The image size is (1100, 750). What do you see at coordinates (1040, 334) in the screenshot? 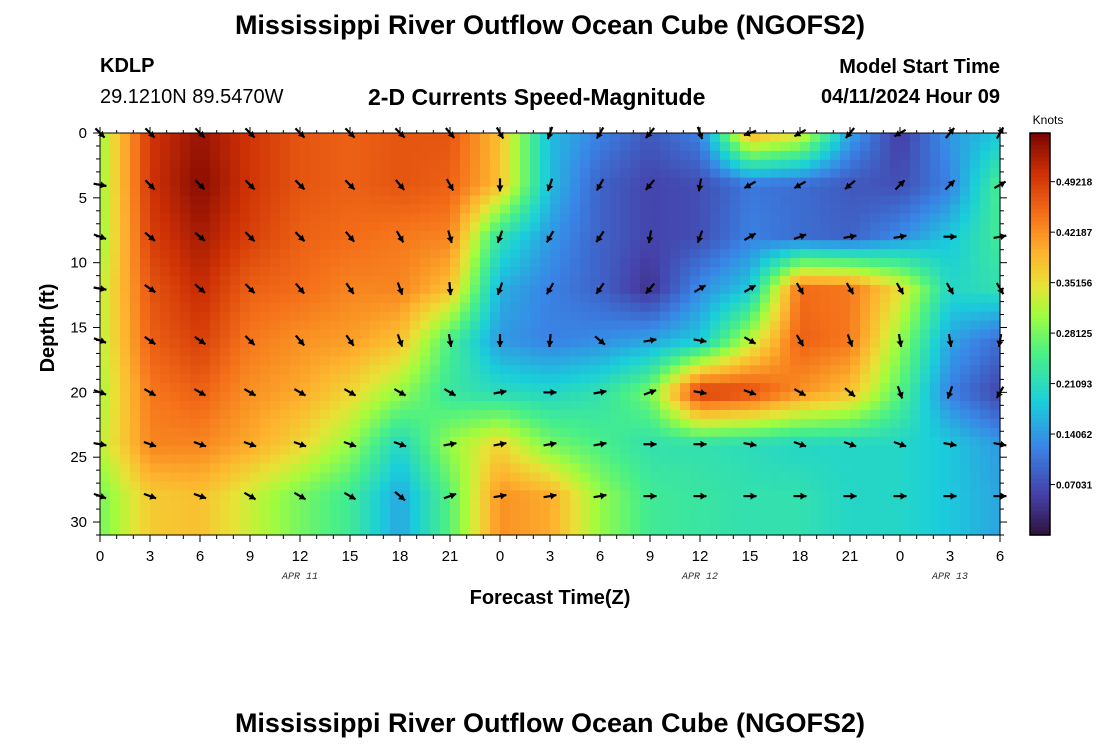
I see `colorbar-frame` at bounding box center [1040, 334].